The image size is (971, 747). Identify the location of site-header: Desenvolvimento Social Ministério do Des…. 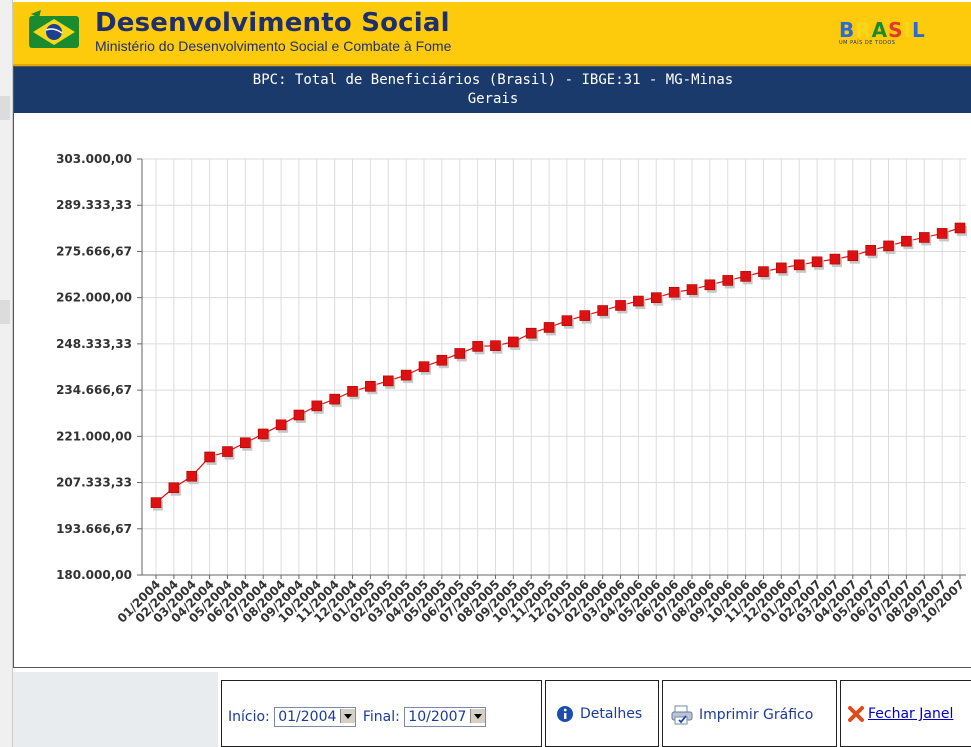
(492, 34).